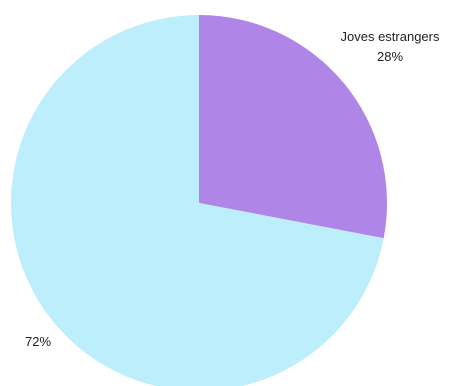 The image size is (449, 386). Describe the element at coordinates (38, 341) in the screenshot. I see `slice-value-label-other: 72%` at that location.